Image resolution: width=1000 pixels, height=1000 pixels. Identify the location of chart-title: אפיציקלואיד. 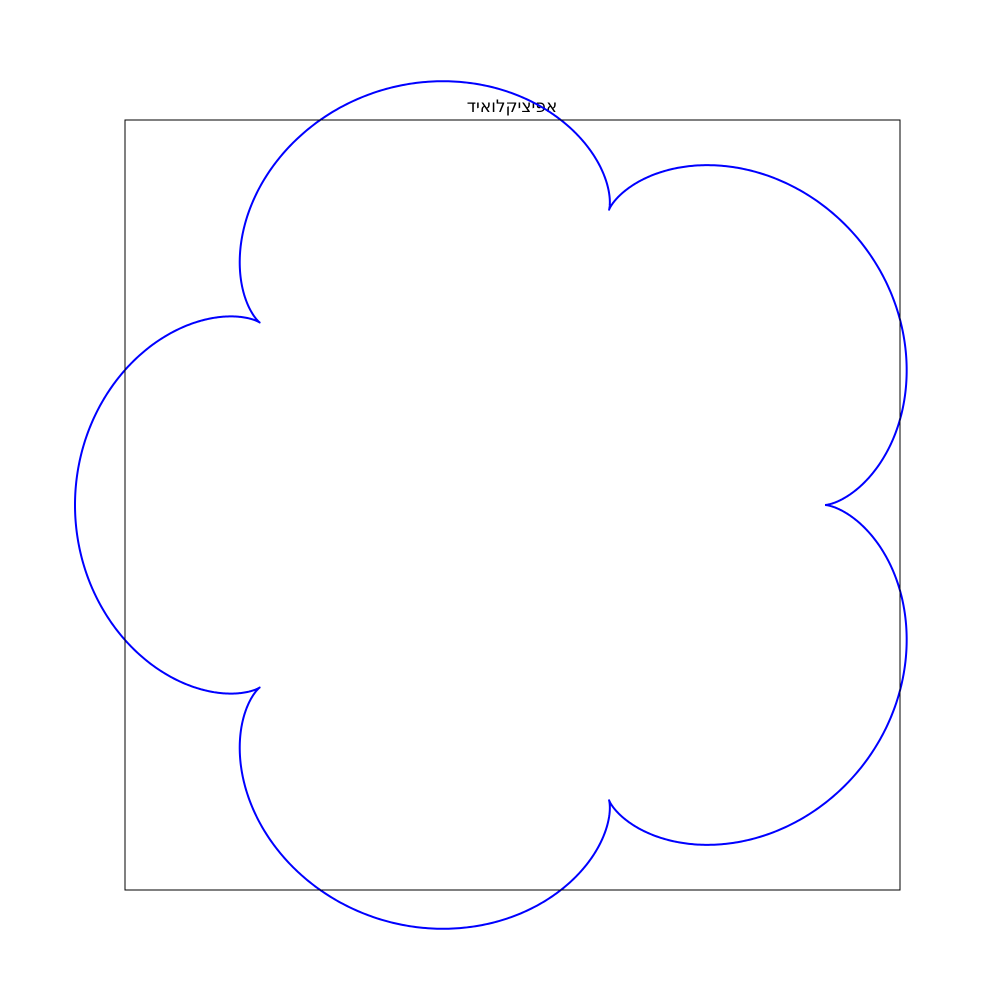
(512, 107).